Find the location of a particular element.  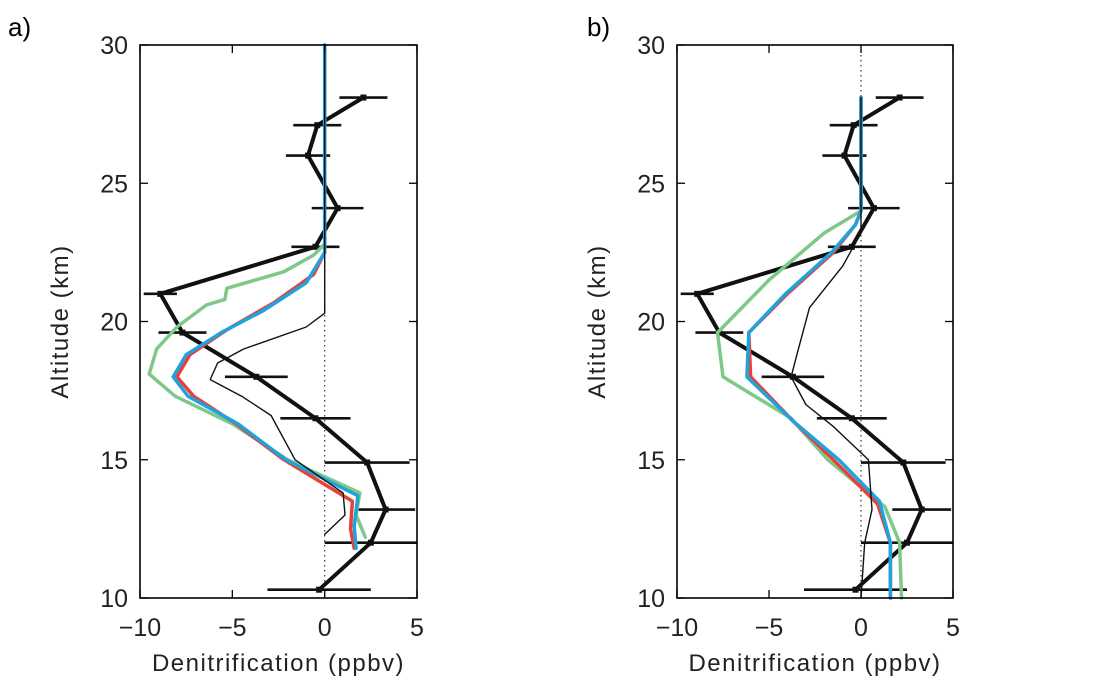

panel-a-y-tick-label: 25 is located at coordinates (114, 184).